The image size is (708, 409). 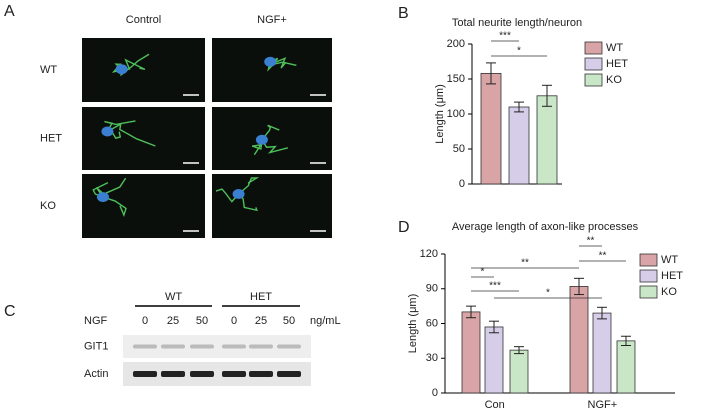 What do you see at coordinates (435, 393) in the screenshot?
I see `y-tick-label: 0` at bounding box center [435, 393].